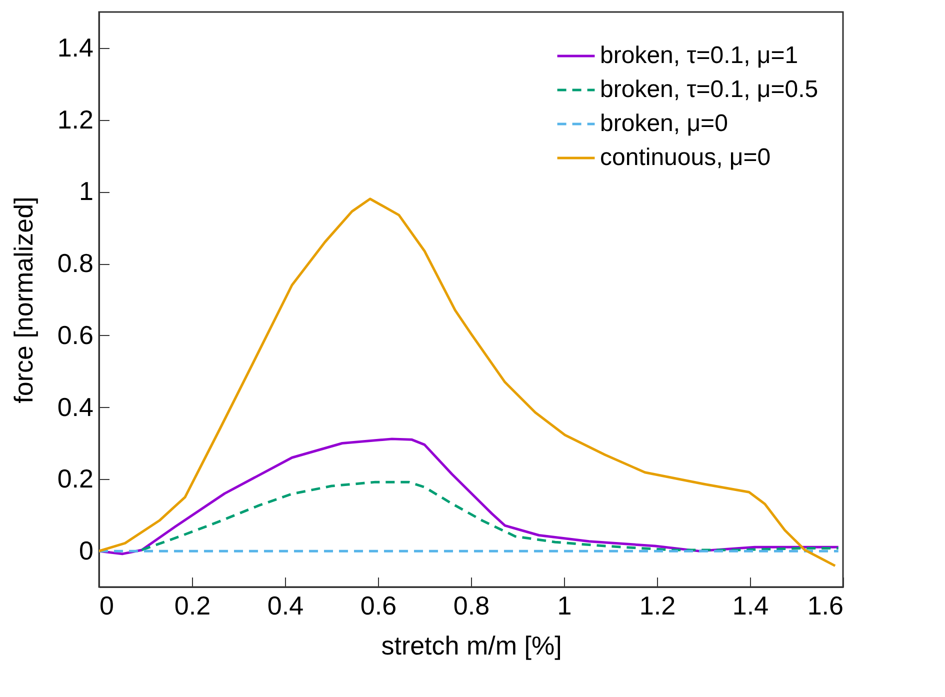  What do you see at coordinates (86, 191) in the screenshot?
I see `y-tick-label: 1` at bounding box center [86, 191].